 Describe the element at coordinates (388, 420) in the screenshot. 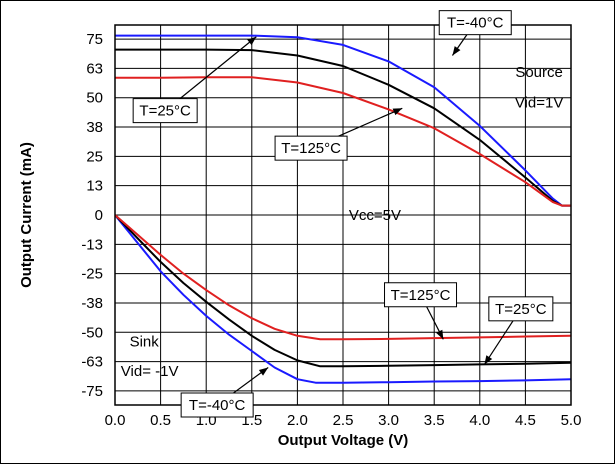

I see `x-tick-label: 3.0` at that location.